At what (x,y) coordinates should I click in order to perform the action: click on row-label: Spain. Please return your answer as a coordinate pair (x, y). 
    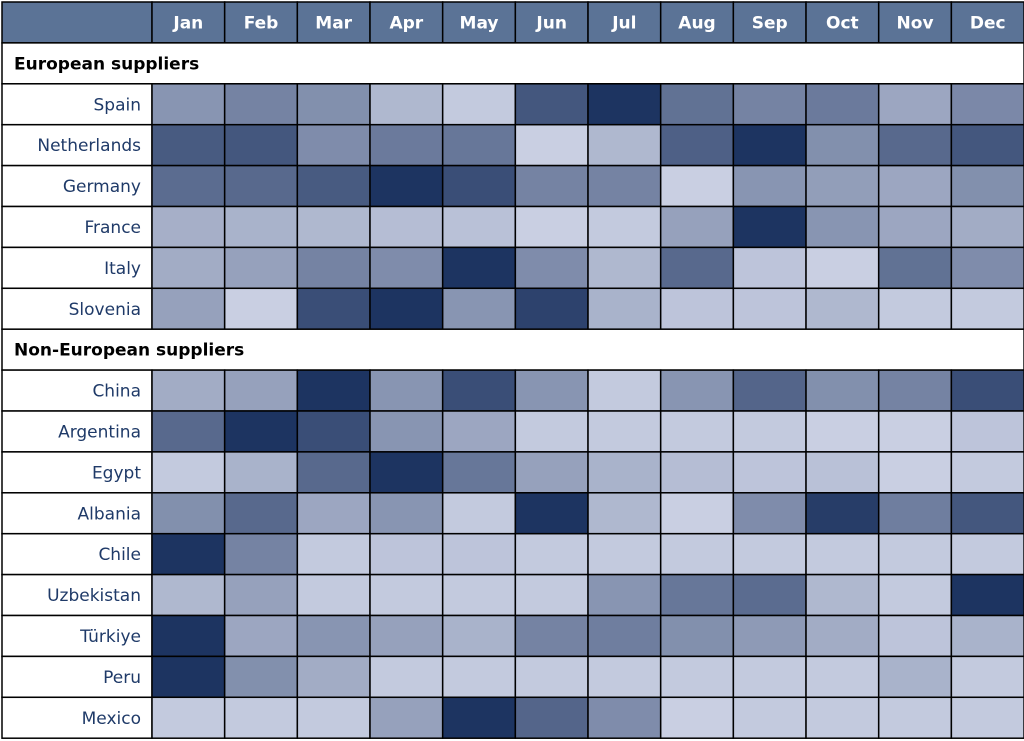
    Looking at the image, I should click on (118, 105).